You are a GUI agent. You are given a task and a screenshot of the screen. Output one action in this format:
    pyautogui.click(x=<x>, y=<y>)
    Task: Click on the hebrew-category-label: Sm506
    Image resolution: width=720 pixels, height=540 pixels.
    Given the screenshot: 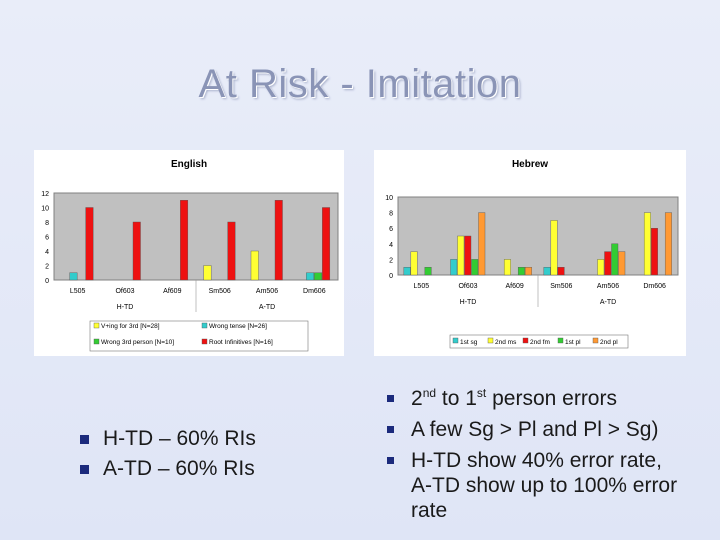 What is the action you would take?
    pyautogui.click(x=561, y=286)
    